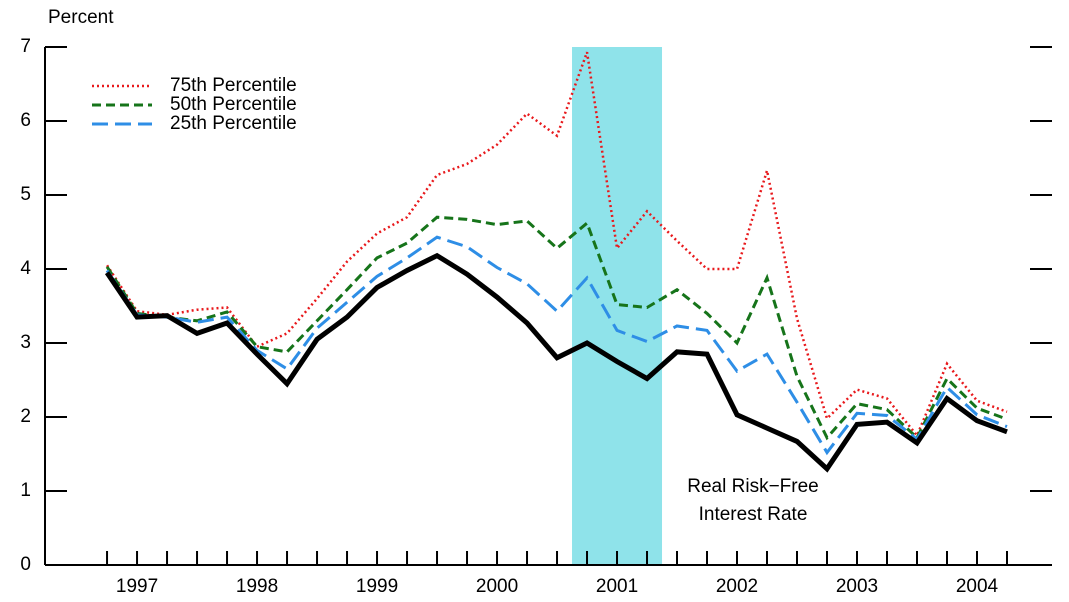 This screenshot has width=1069, height=602. I want to click on x-tick-label: 1999, so click(377, 586).